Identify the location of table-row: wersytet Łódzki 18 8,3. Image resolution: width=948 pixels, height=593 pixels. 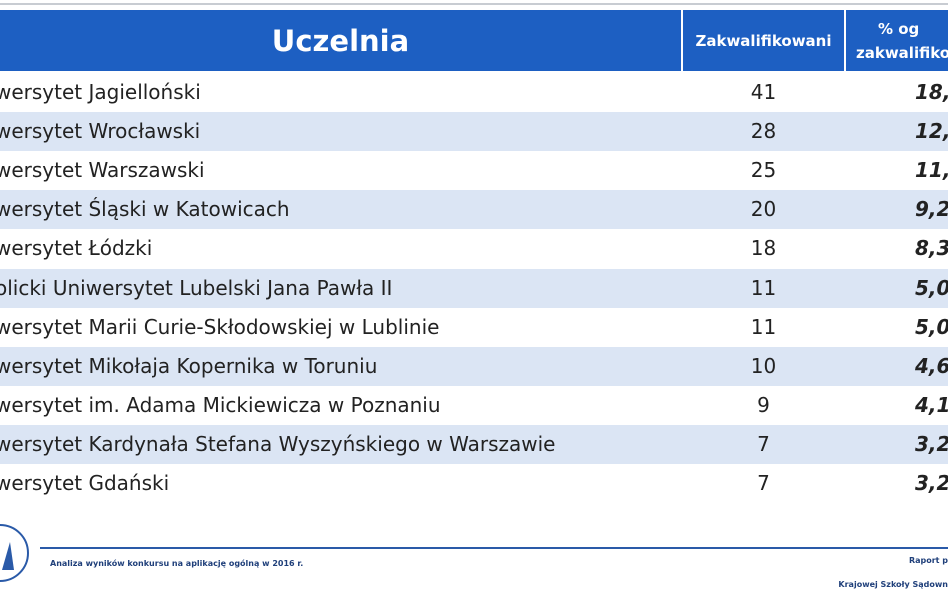
(474, 249).